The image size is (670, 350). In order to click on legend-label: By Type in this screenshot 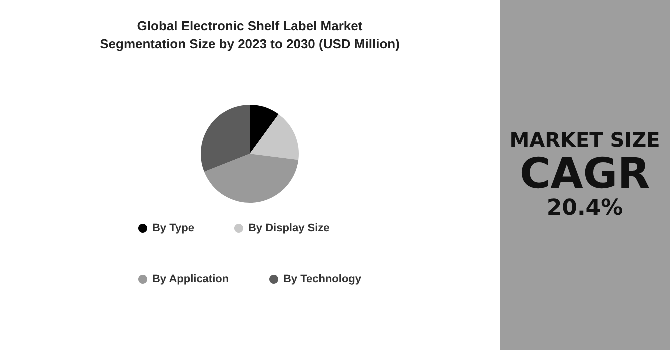, I will do `click(173, 228)`.